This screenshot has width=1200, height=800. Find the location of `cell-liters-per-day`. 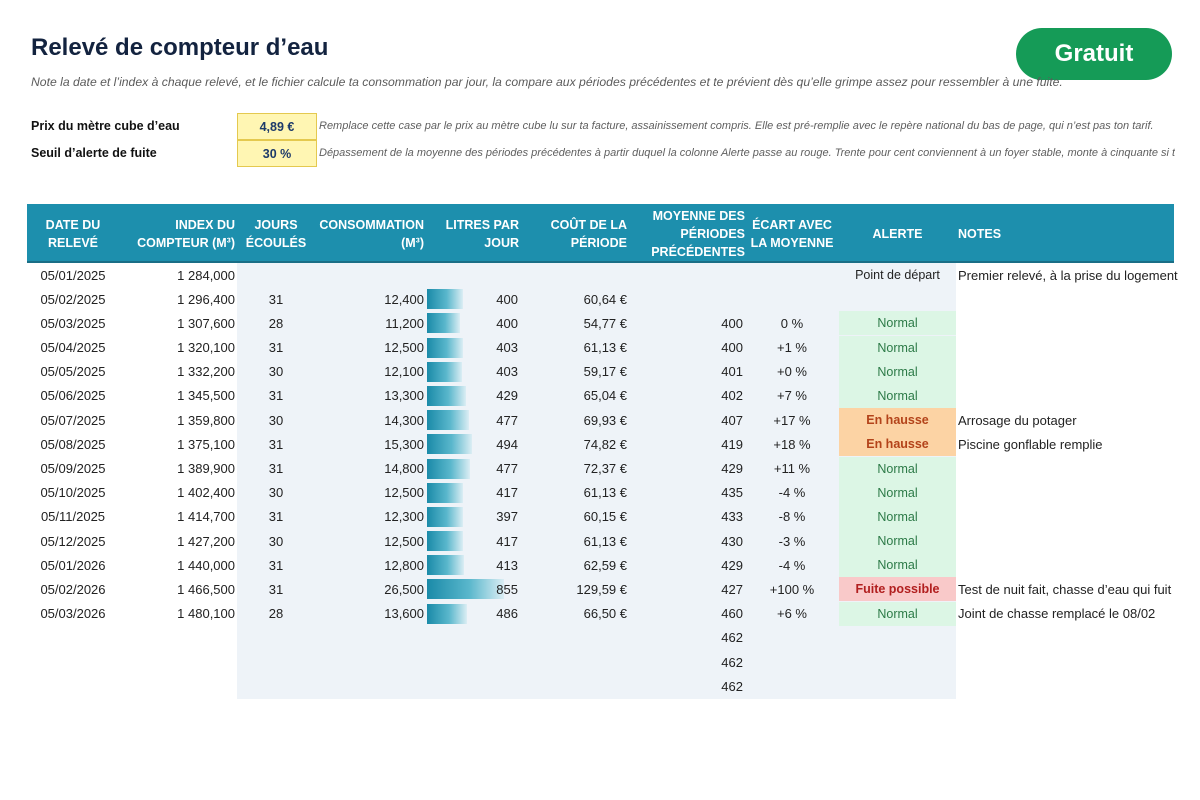

cell-liters-per-day is located at coordinates (481, 638).